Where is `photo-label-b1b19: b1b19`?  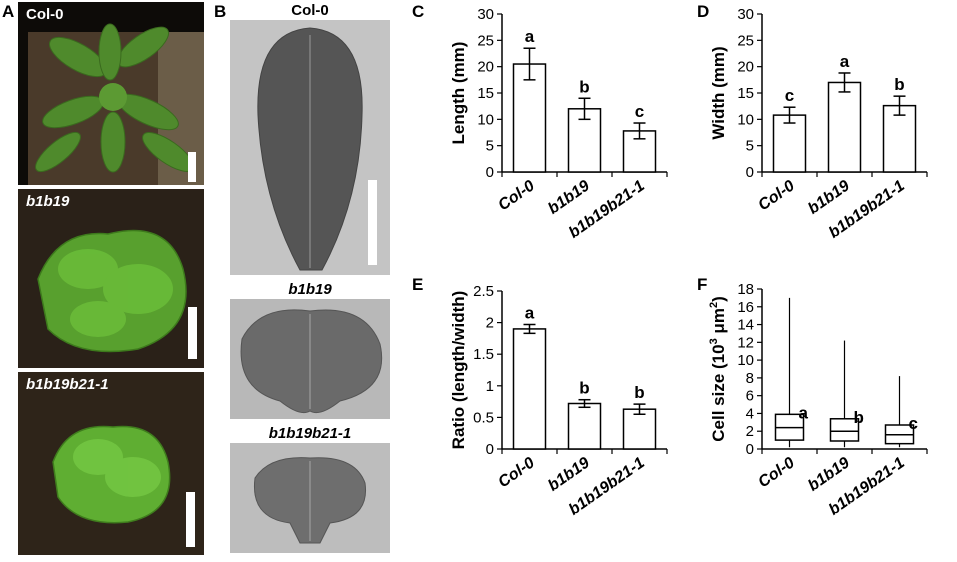 photo-label-b1b19: b1b19 is located at coordinates (48, 201).